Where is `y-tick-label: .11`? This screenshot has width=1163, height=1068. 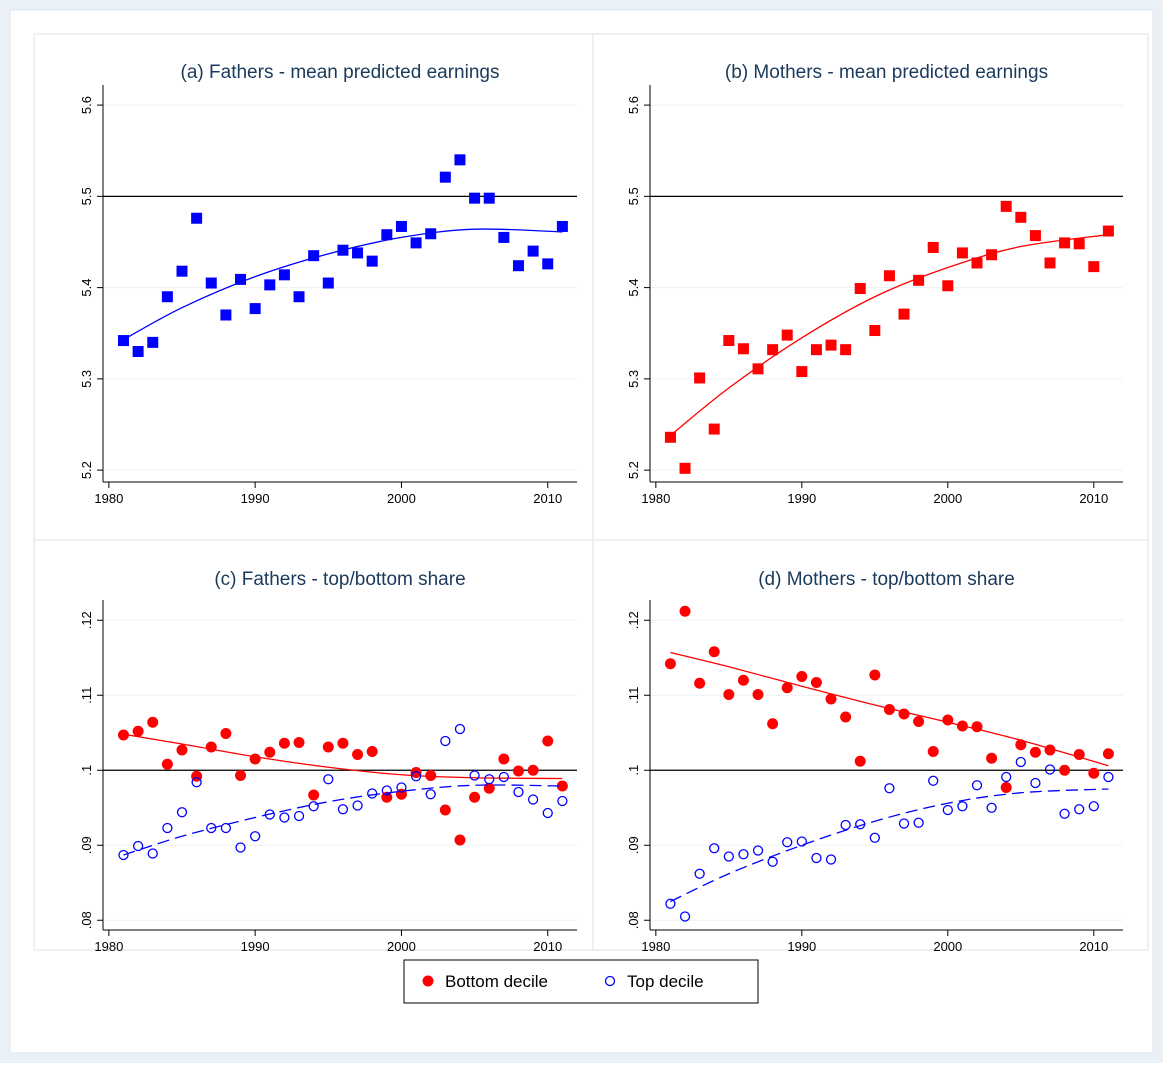
y-tick-label: .11 is located at coordinates (633, 695).